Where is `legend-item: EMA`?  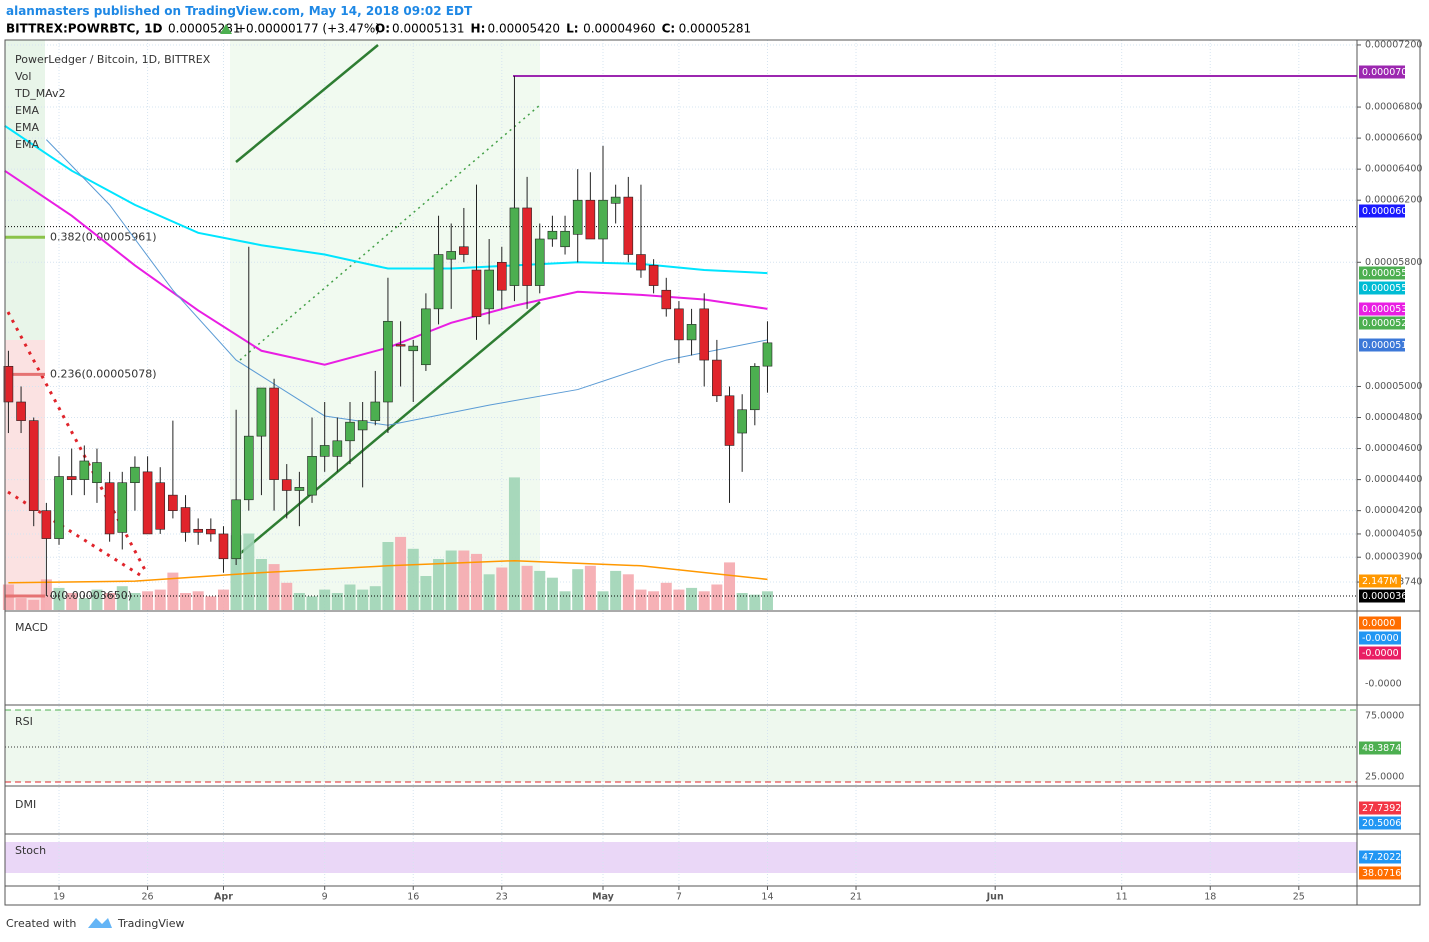 legend-item: EMA is located at coordinates (27, 144).